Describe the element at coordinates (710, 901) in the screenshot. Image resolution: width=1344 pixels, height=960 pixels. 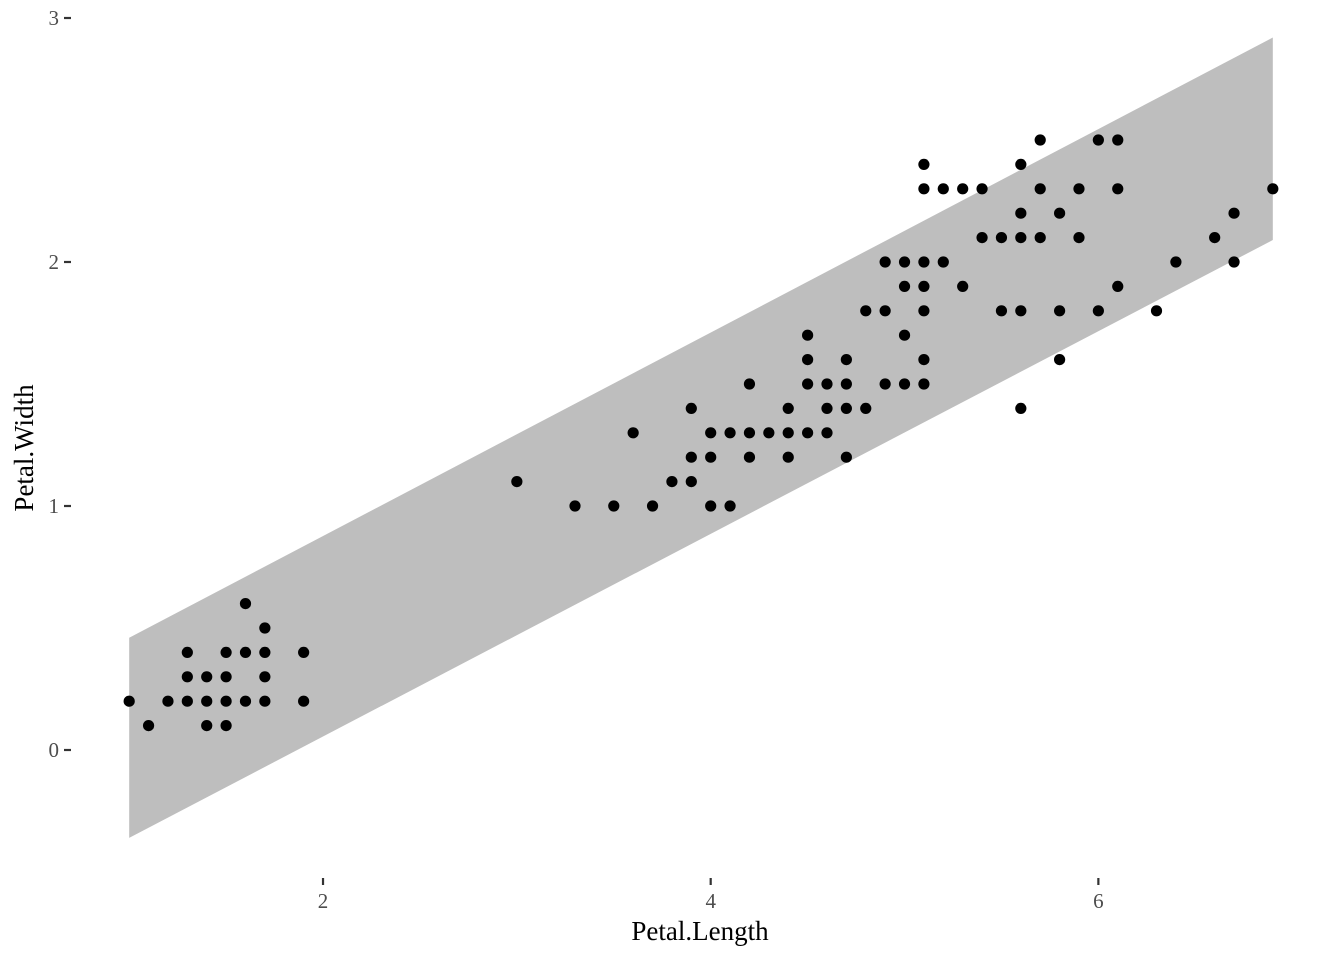
I see `x-tick-label: 4` at that location.